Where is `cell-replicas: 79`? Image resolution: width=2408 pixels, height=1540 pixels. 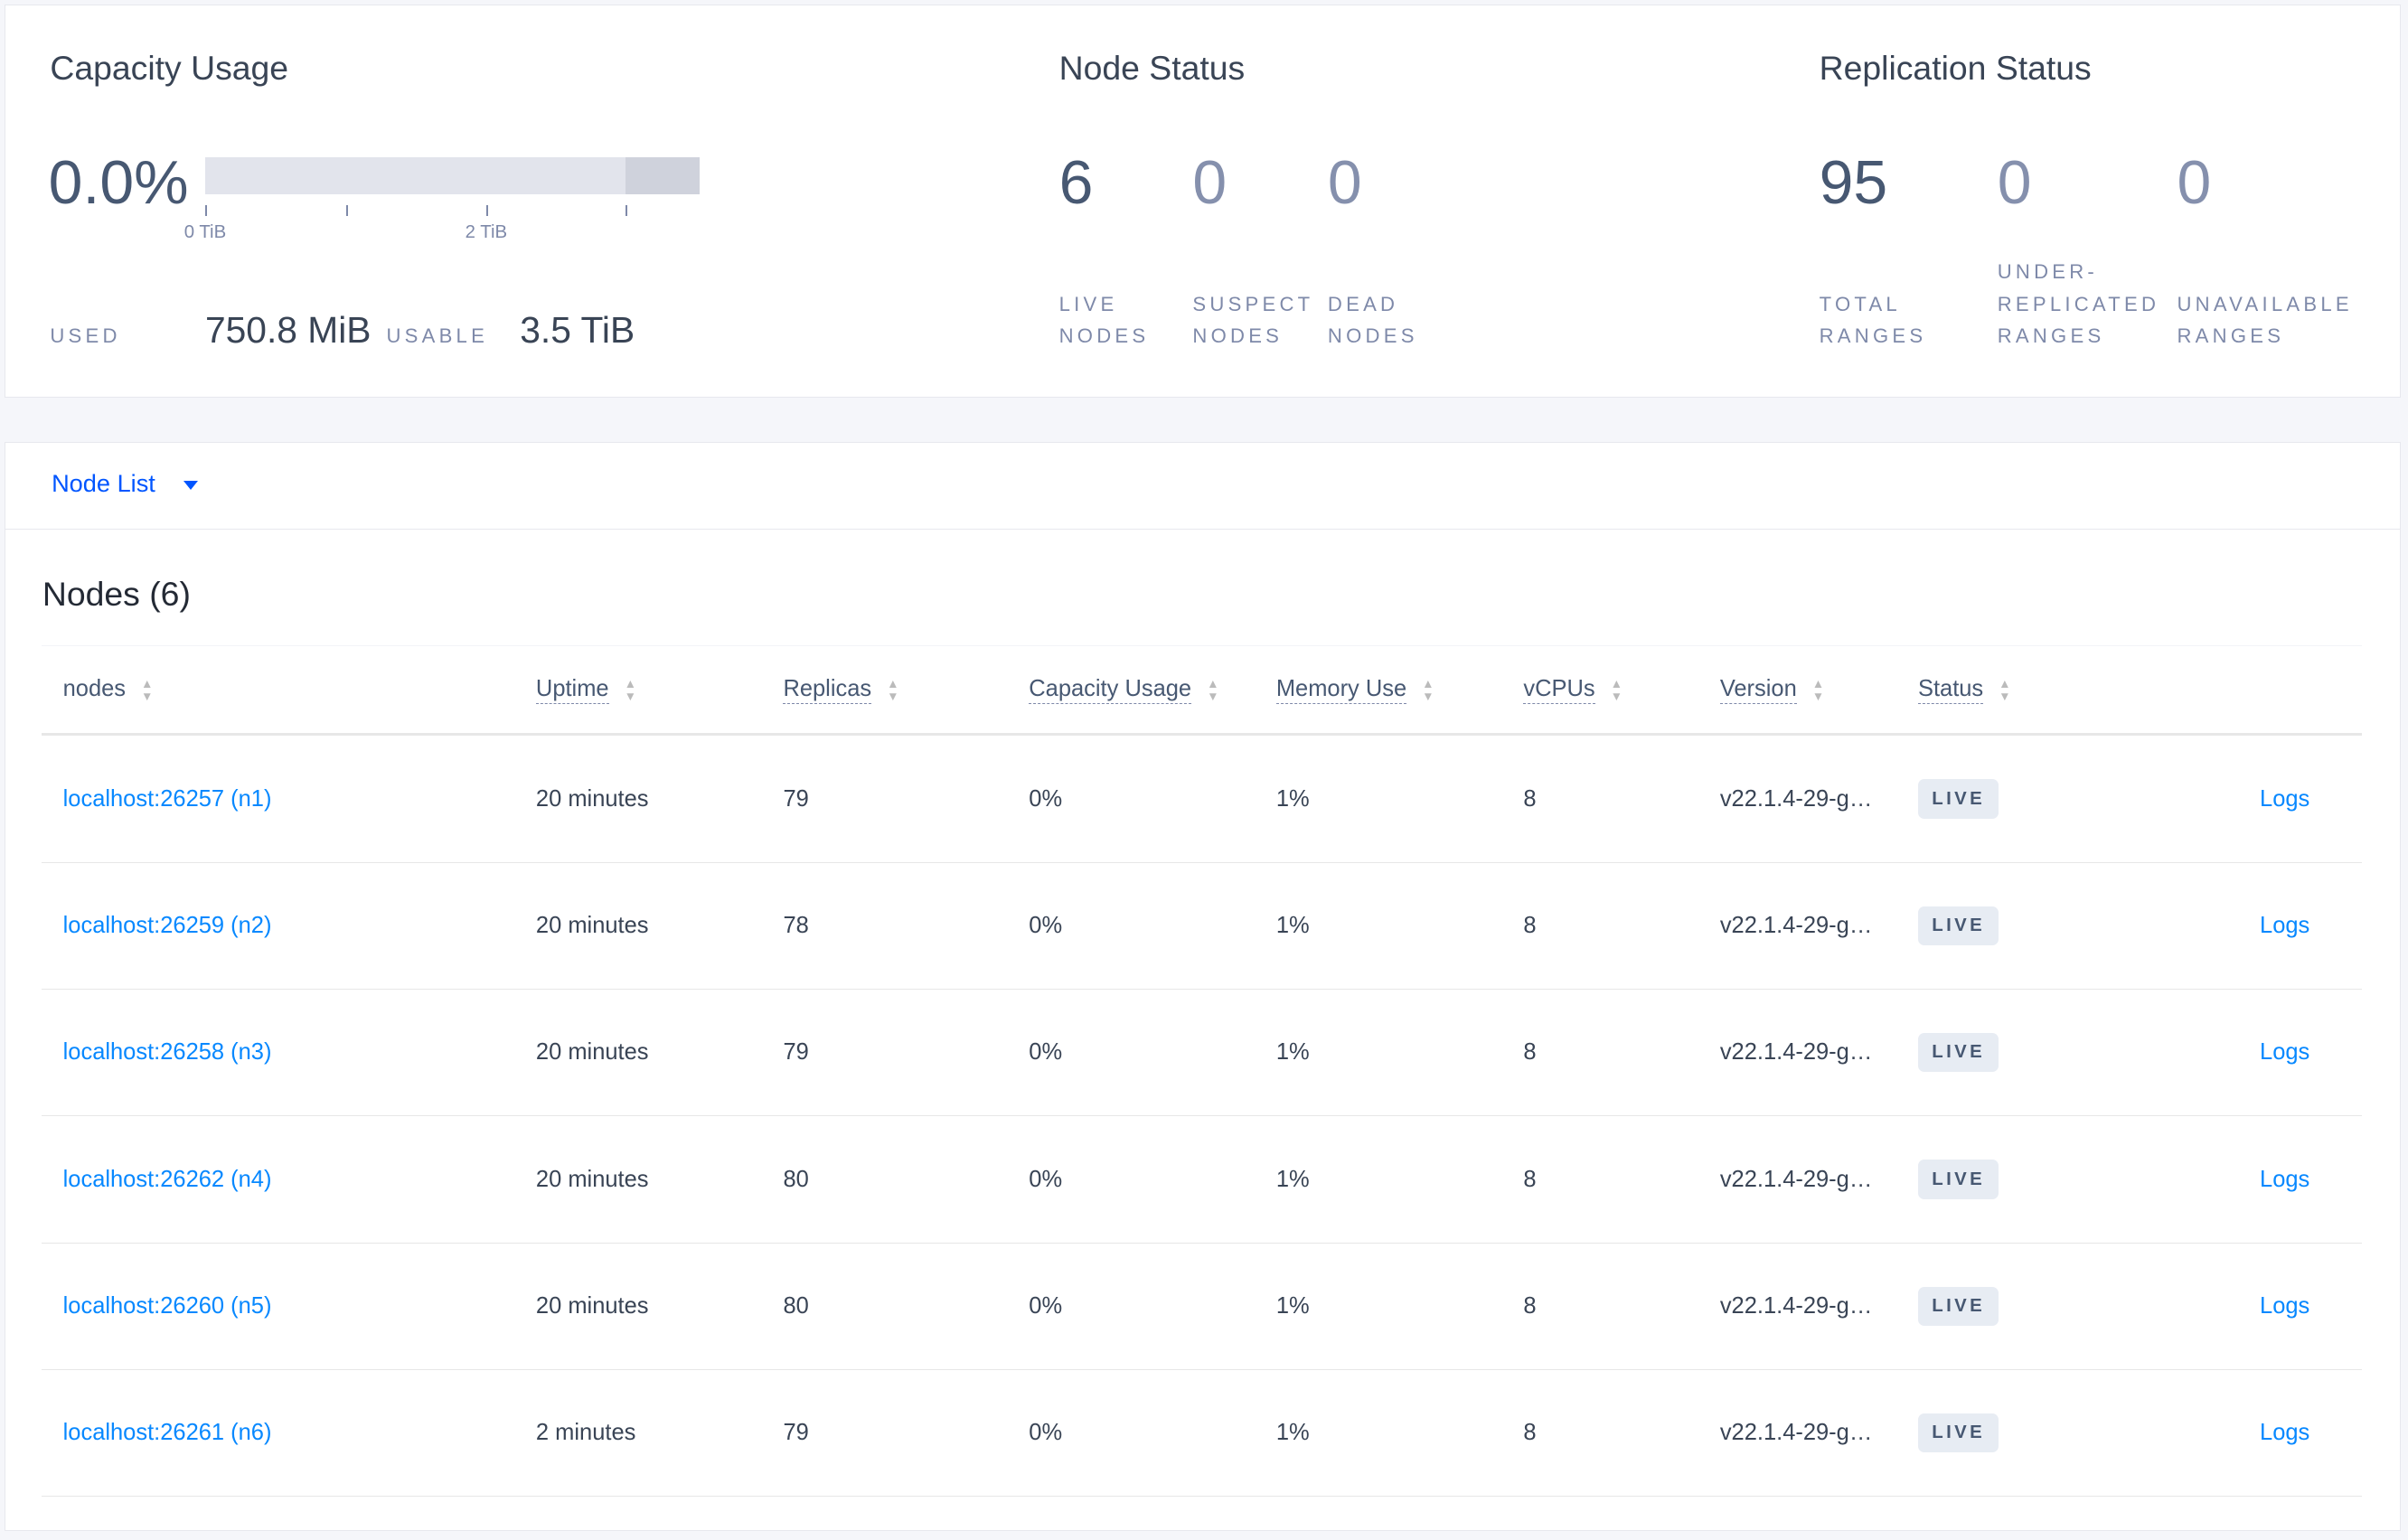 cell-replicas: 79 is located at coordinates (796, 1052).